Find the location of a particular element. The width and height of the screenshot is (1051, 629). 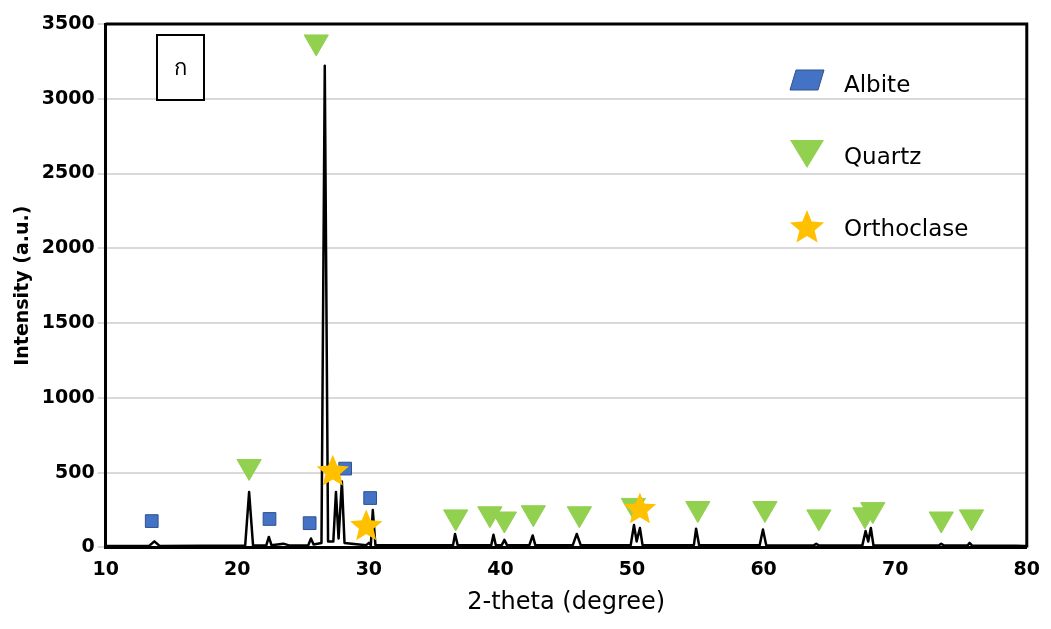

y-tick-label: 1000 is located at coordinates (68, 395).